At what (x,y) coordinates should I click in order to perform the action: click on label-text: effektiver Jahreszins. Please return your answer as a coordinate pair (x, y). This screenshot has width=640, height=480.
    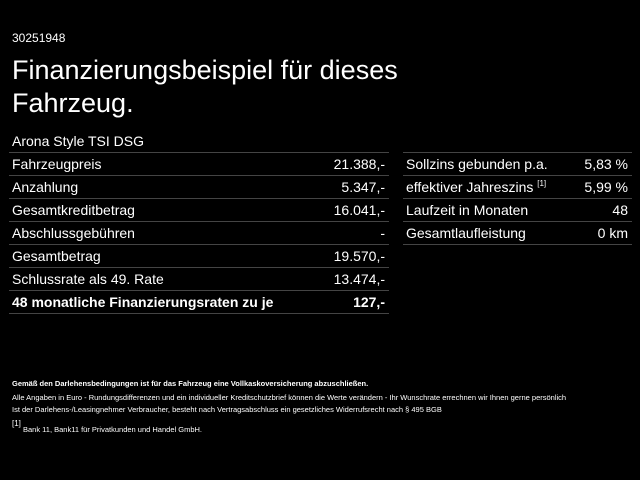
    Looking at the image, I should click on (470, 187).